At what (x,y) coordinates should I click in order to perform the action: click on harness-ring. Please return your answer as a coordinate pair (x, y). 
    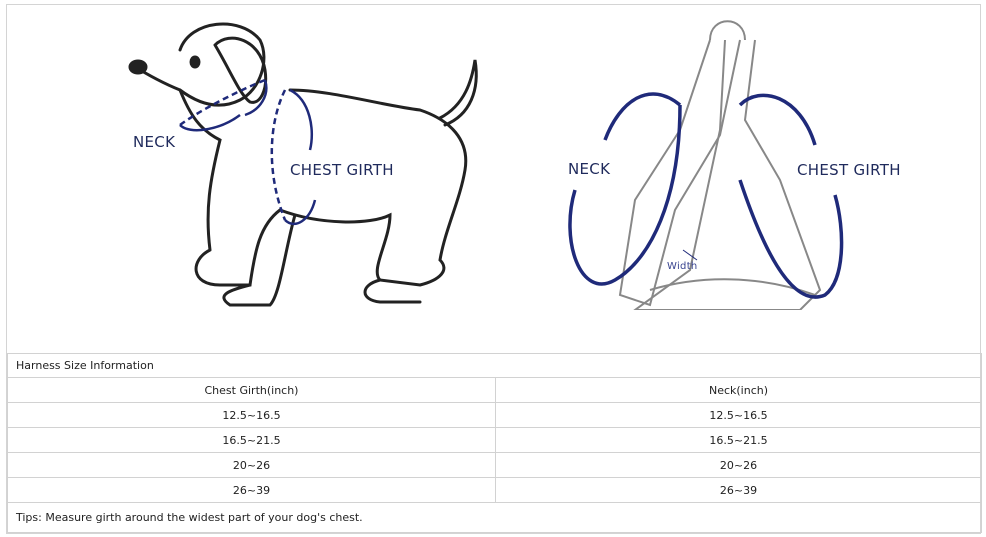
    Looking at the image, I should click on (727, 30).